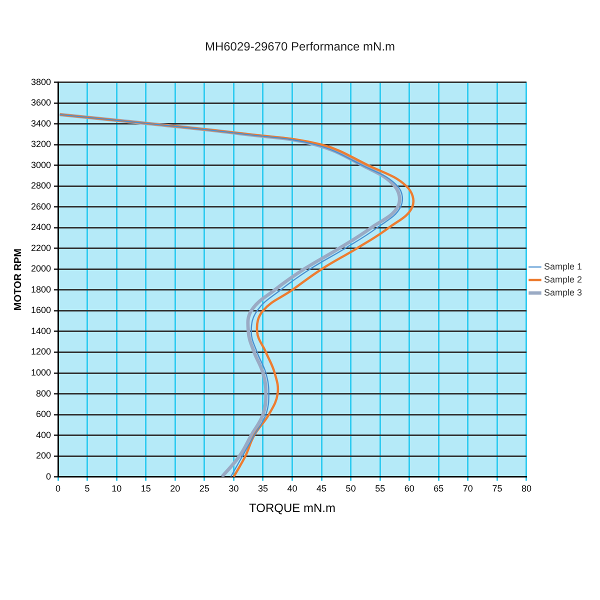 This screenshot has width=600, height=600. What do you see at coordinates (467, 489) in the screenshot?
I see `x-tick-label: 70` at bounding box center [467, 489].